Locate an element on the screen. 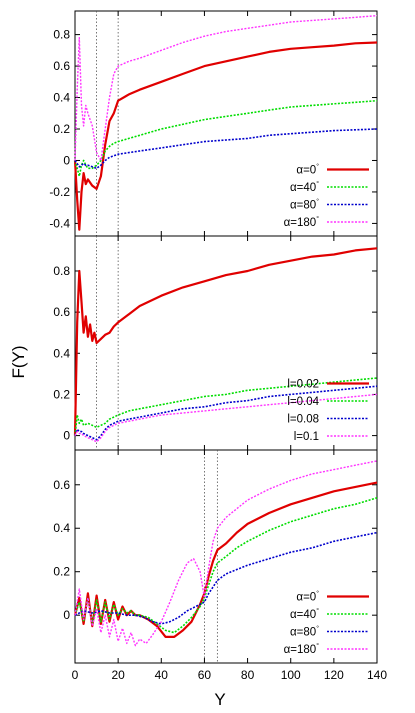 The image size is (415, 713). x-tick-label: 40 is located at coordinates (162, 675).